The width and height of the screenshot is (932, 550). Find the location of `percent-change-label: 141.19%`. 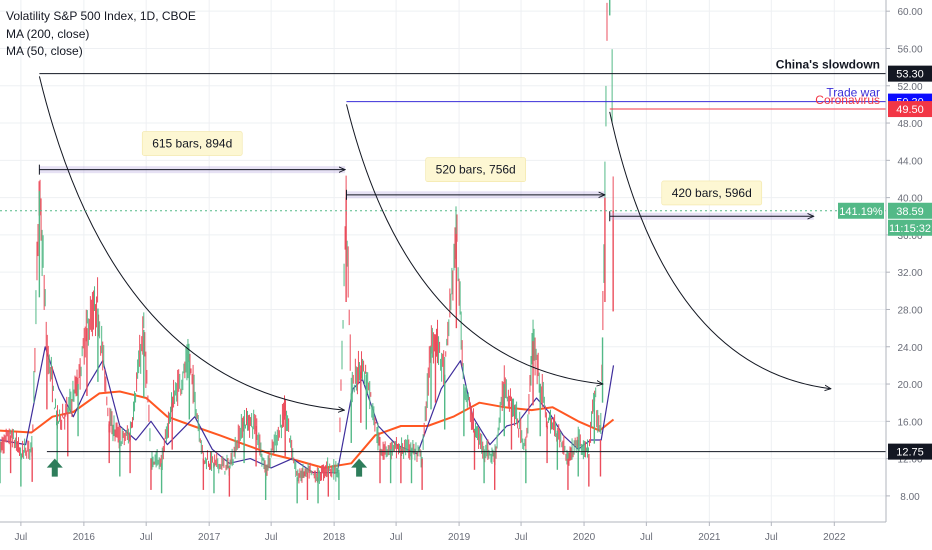

percent-change-label: 141.19% is located at coordinates (861, 212).